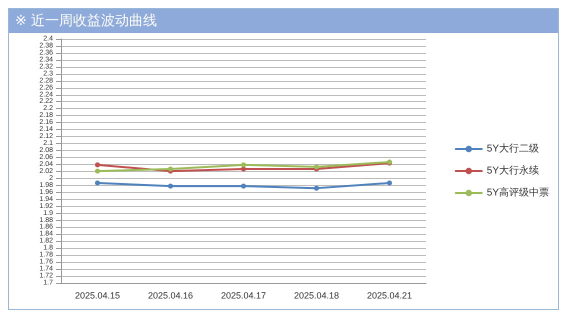 The height and width of the screenshot is (316, 565). I want to click on legend-label: 5Y大行永续, so click(513, 170).